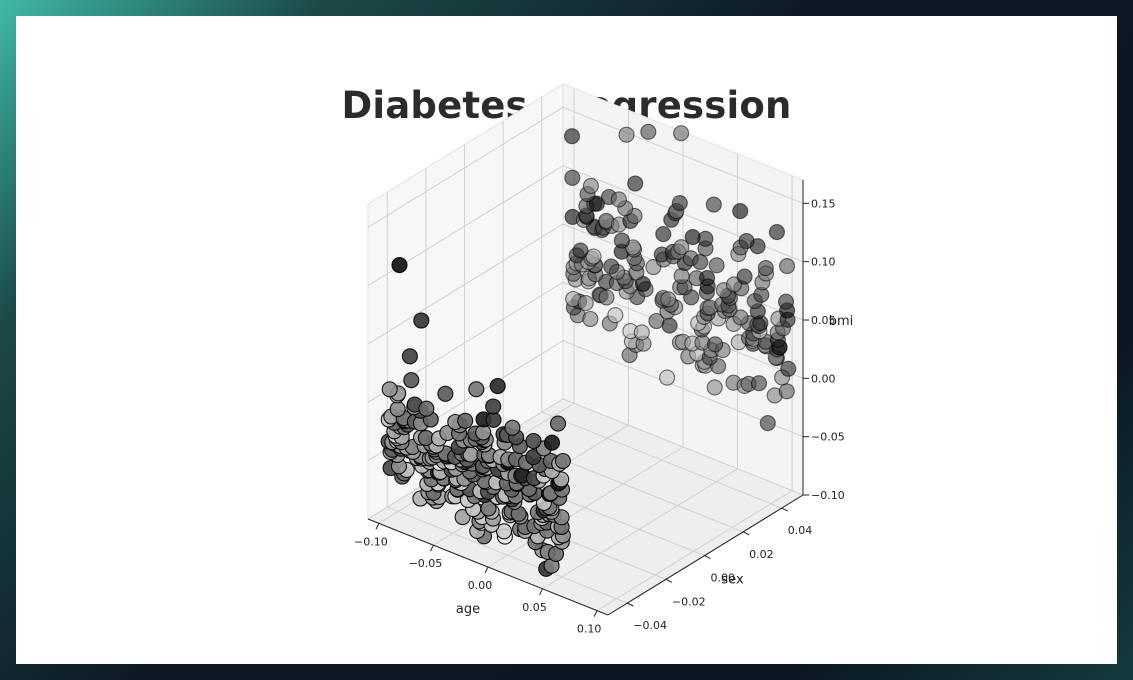 Image resolution: width=1133 pixels, height=680 pixels. Describe the element at coordinates (468, 609) in the screenshot. I see `x-axis-label: age` at that location.